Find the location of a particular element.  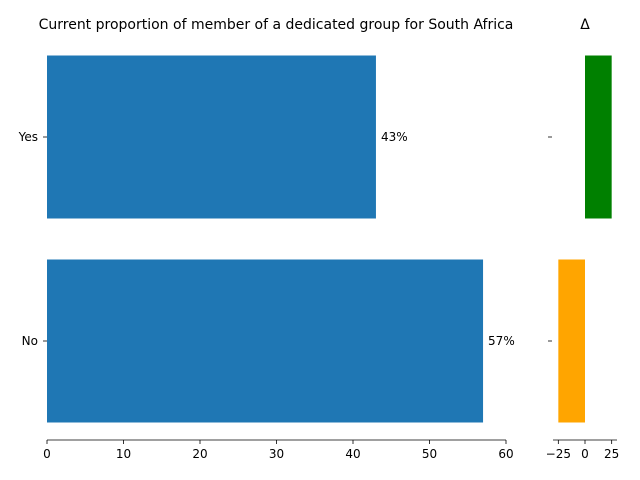

data-label-yes: 43% is located at coordinates (394, 137).